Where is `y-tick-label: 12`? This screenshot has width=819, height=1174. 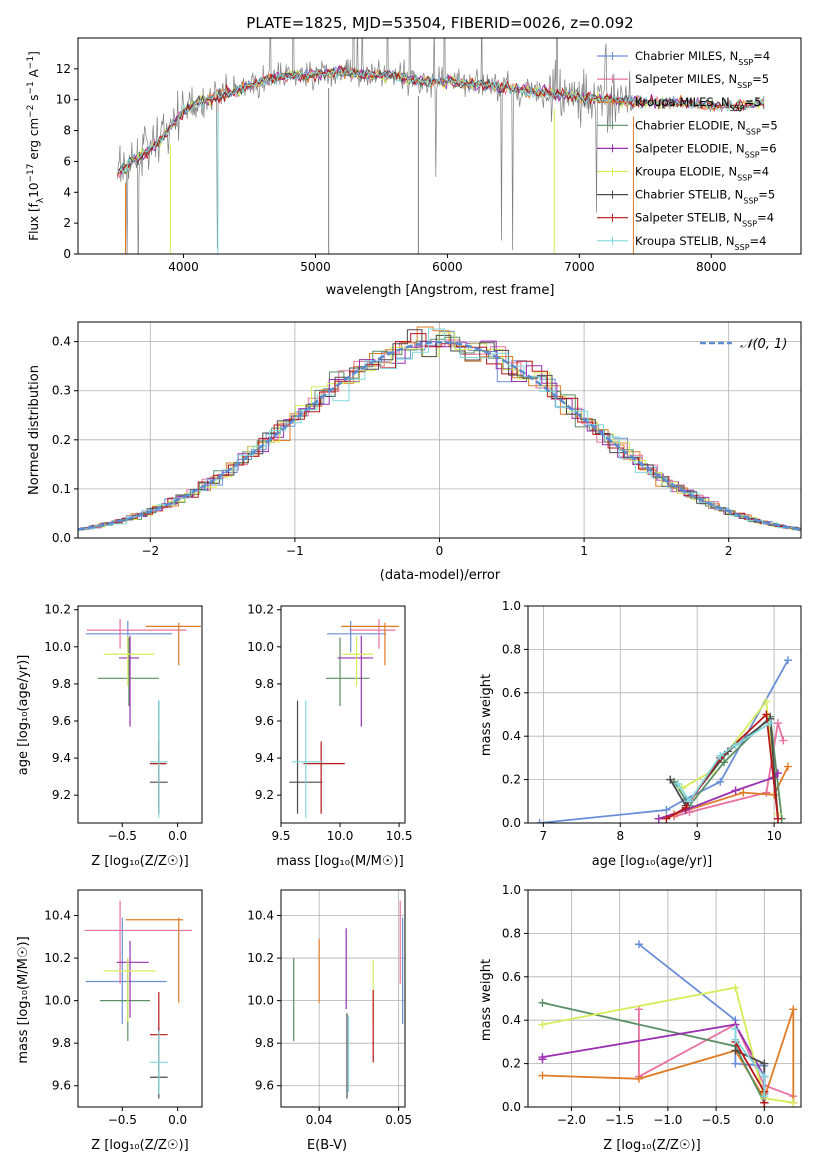
y-tick-label: 12 is located at coordinates (63, 69).